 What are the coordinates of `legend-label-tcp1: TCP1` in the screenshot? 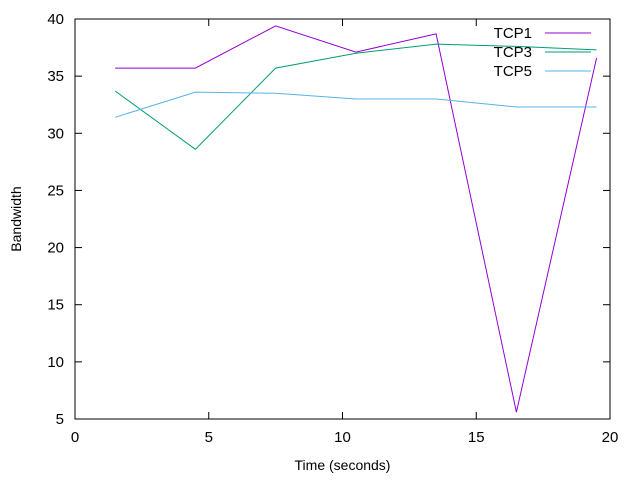 It's located at (513, 33).